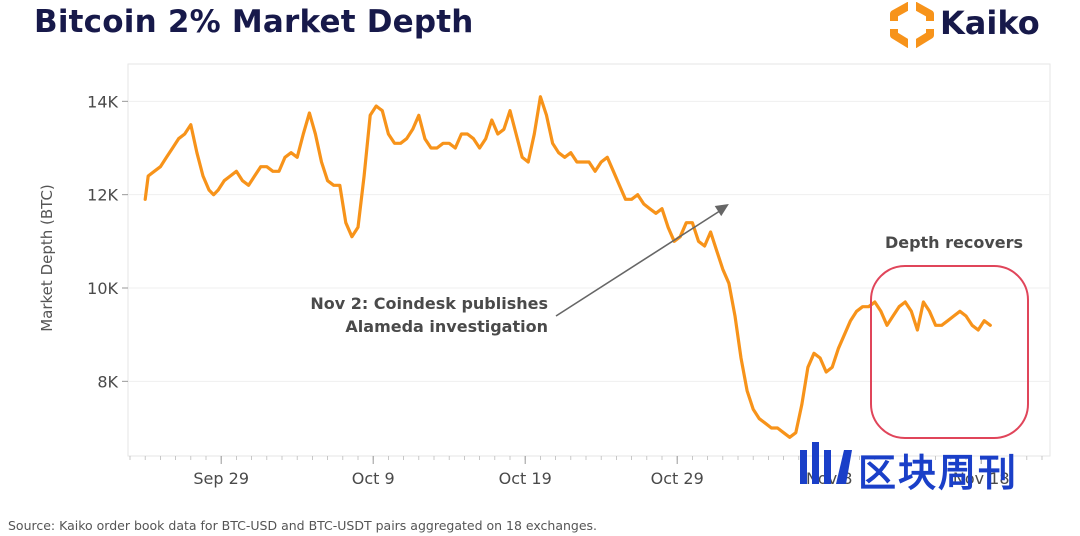  Describe the element at coordinates (981, 478) in the screenshot. I see `x-tick-label-5: Nov 18` at that location.